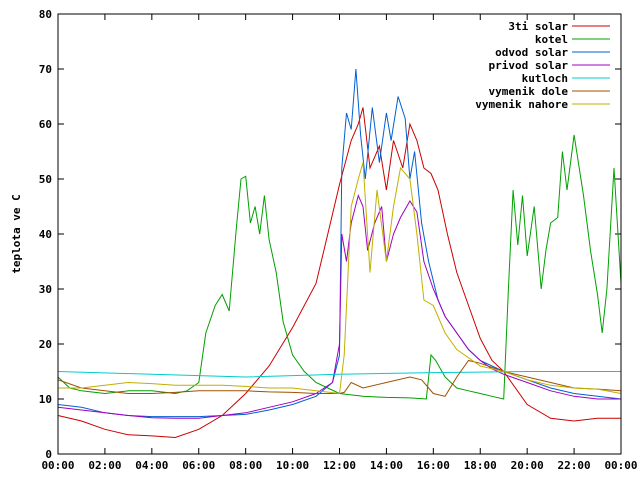  I want to click on series-line-kutloch, so click(339, 374).